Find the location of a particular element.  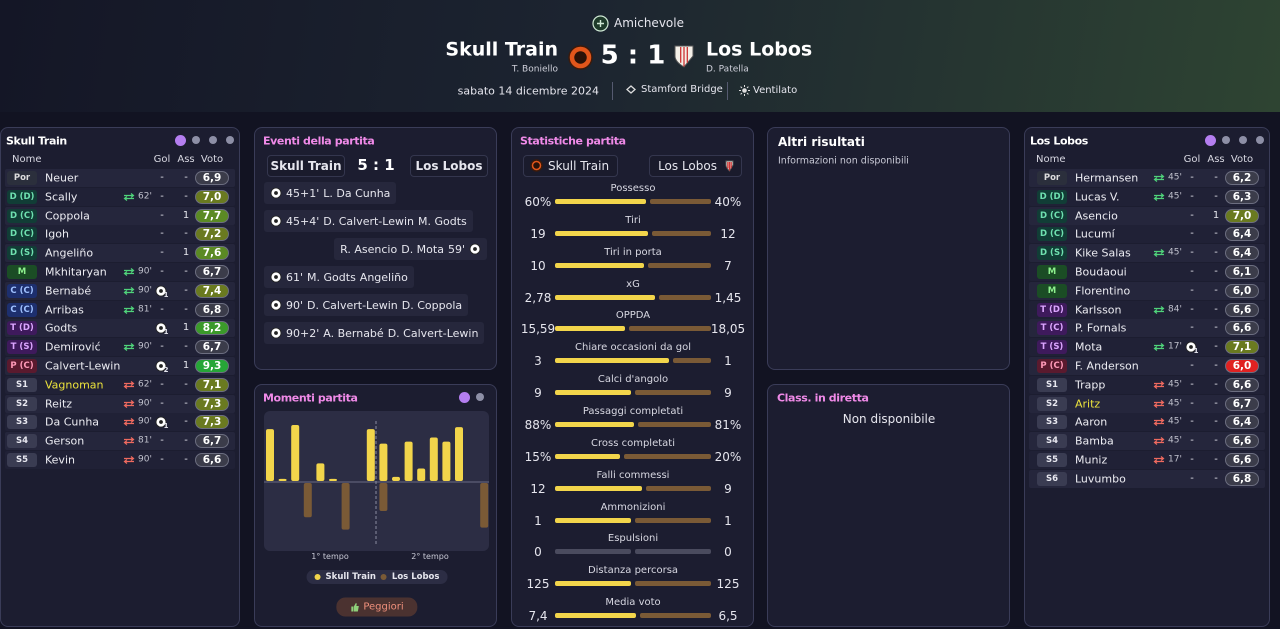

stat-label: OPPDA is located at coordinates (633, 316).